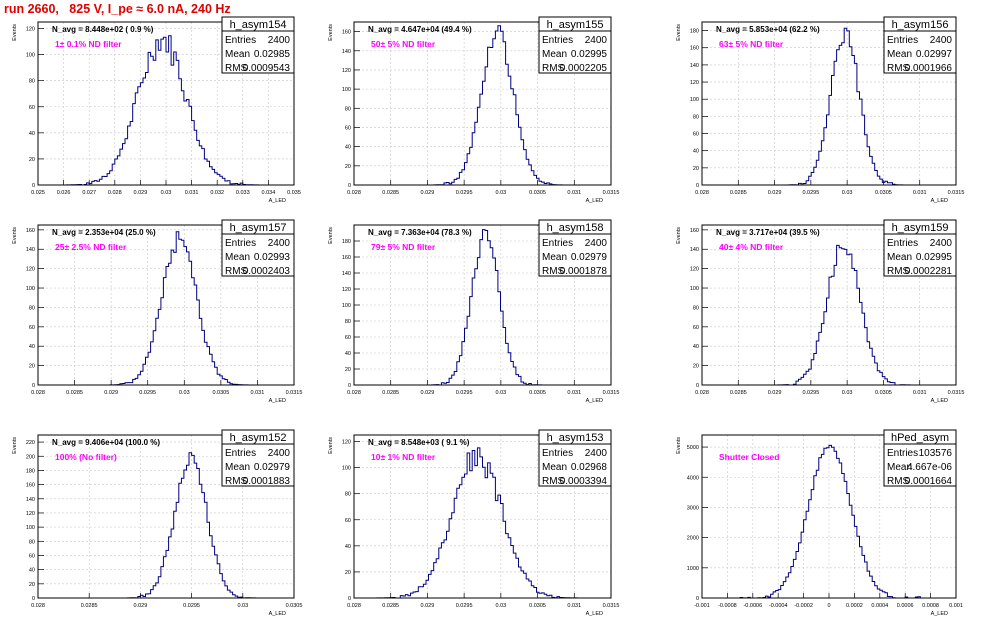 This screenshot has width=996, height=622. Describe the element at coordinates (778, 606) in the screenshot. I see `x-tick-label: -0.0004` at that location.